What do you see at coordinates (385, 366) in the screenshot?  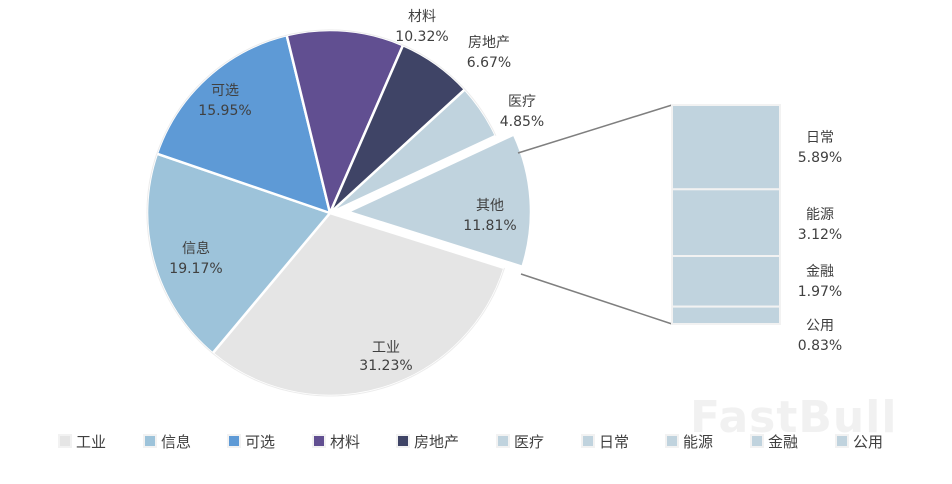 I see `label-gongye-pct: 31.23%` at bounding box center [385, 366].